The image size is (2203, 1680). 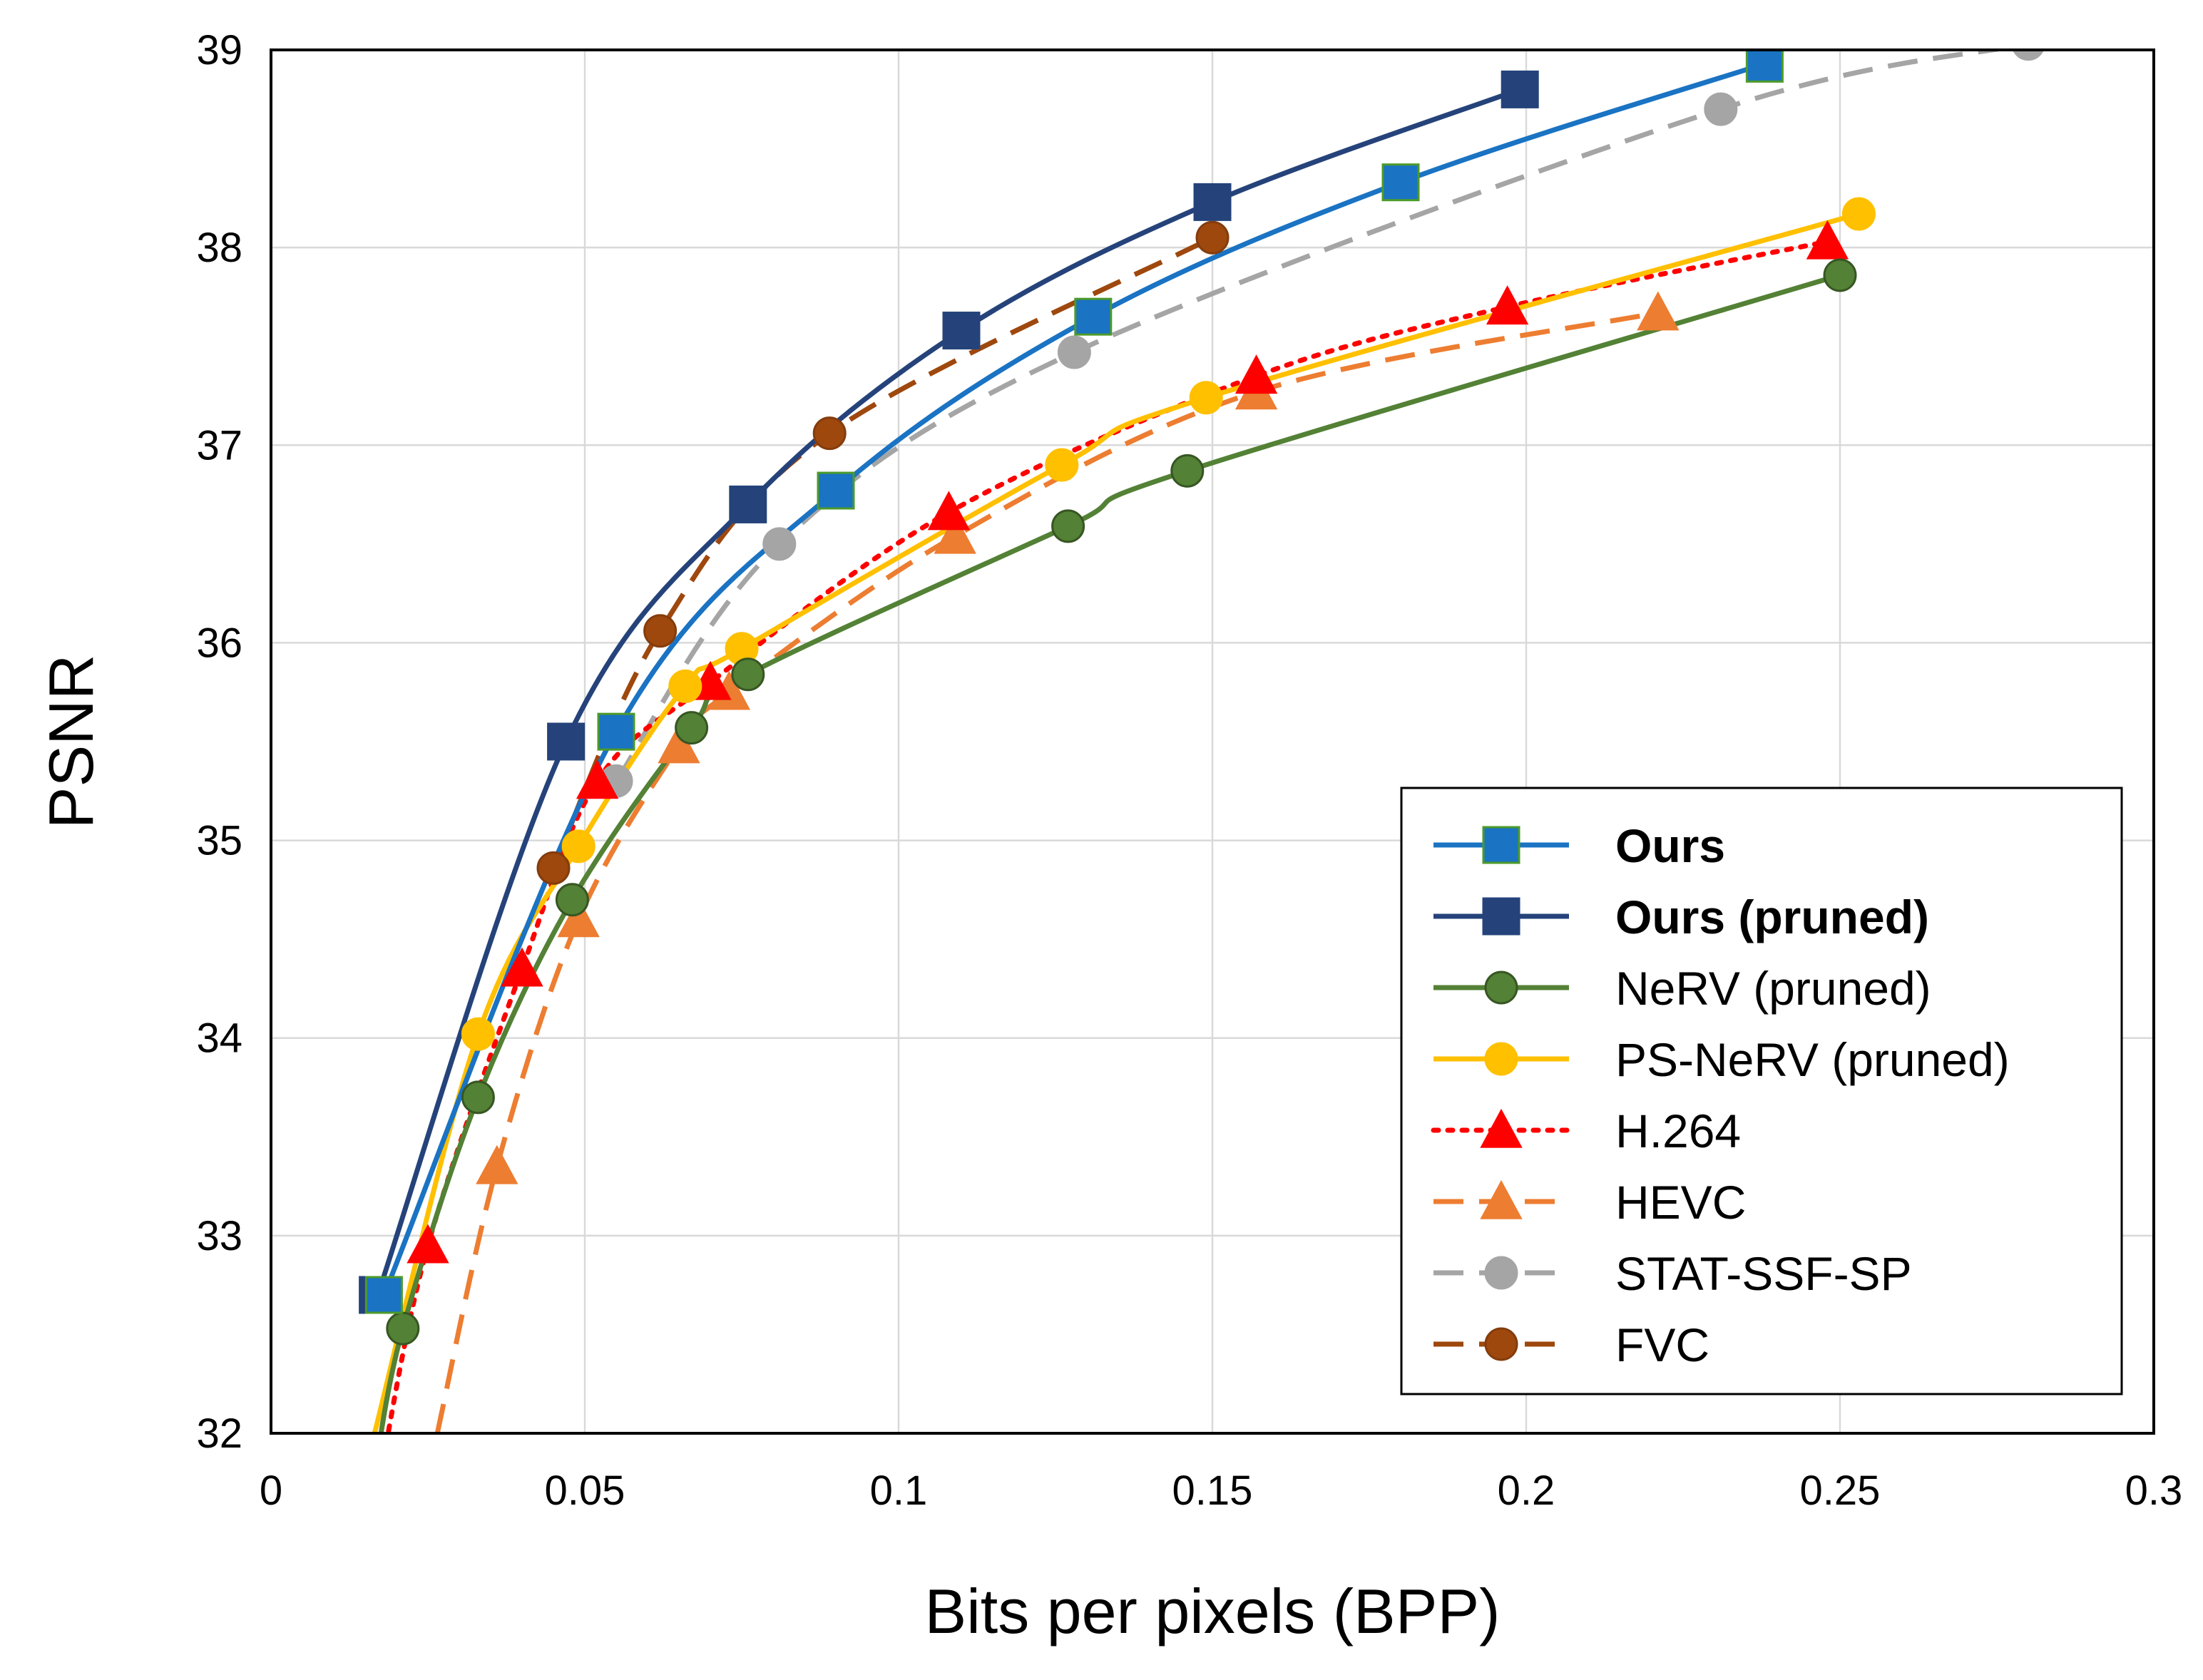 I want to click on x-tick-label: 0.2, so click(x=1526, y=1491).